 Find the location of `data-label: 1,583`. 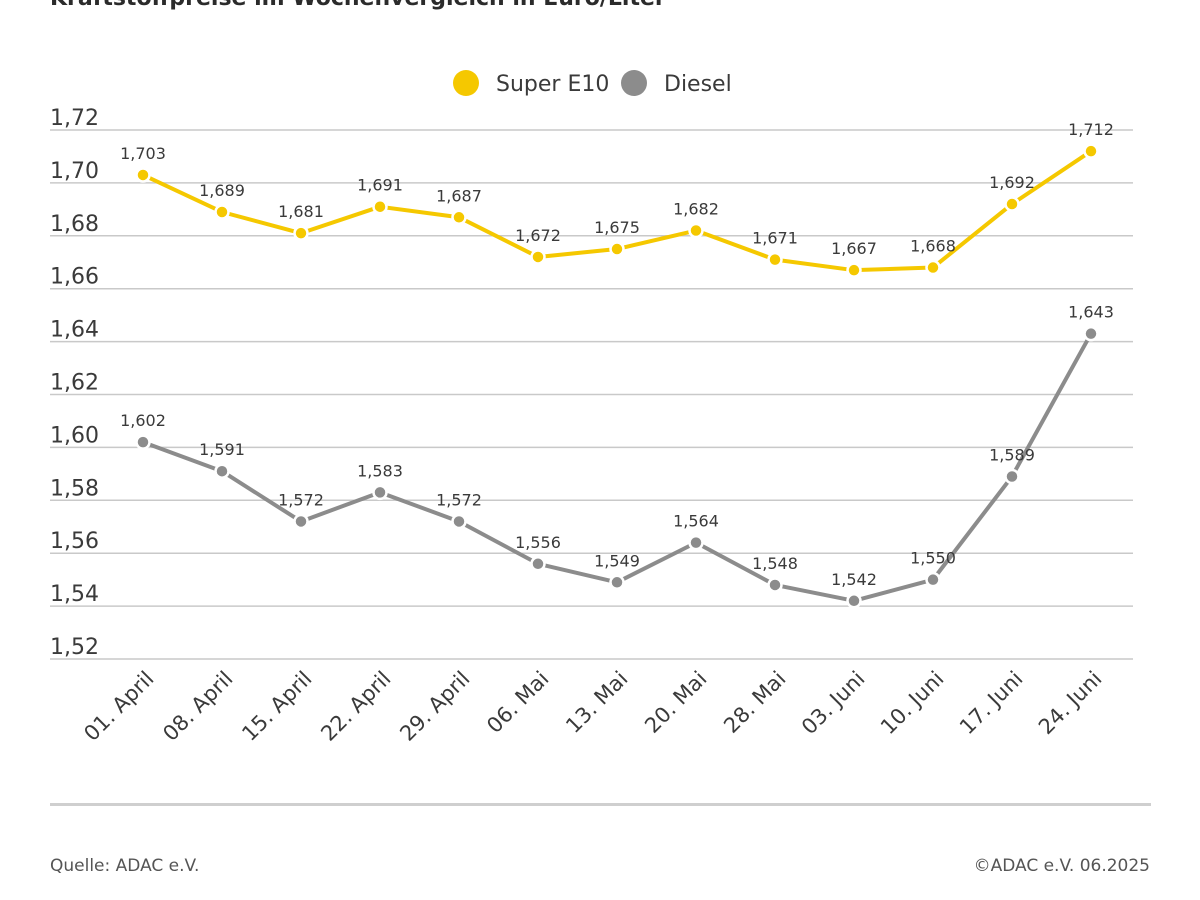

data-label: 1,583 is located at coordinates (380, 470).